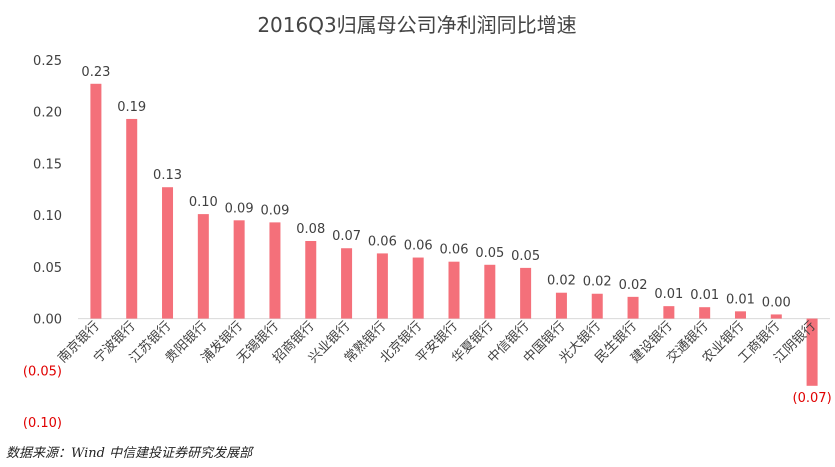 Image resolution: width=835 pixels, height=467 pixels. I want to click on y-tick-label: (0.05), so click(42, 371).